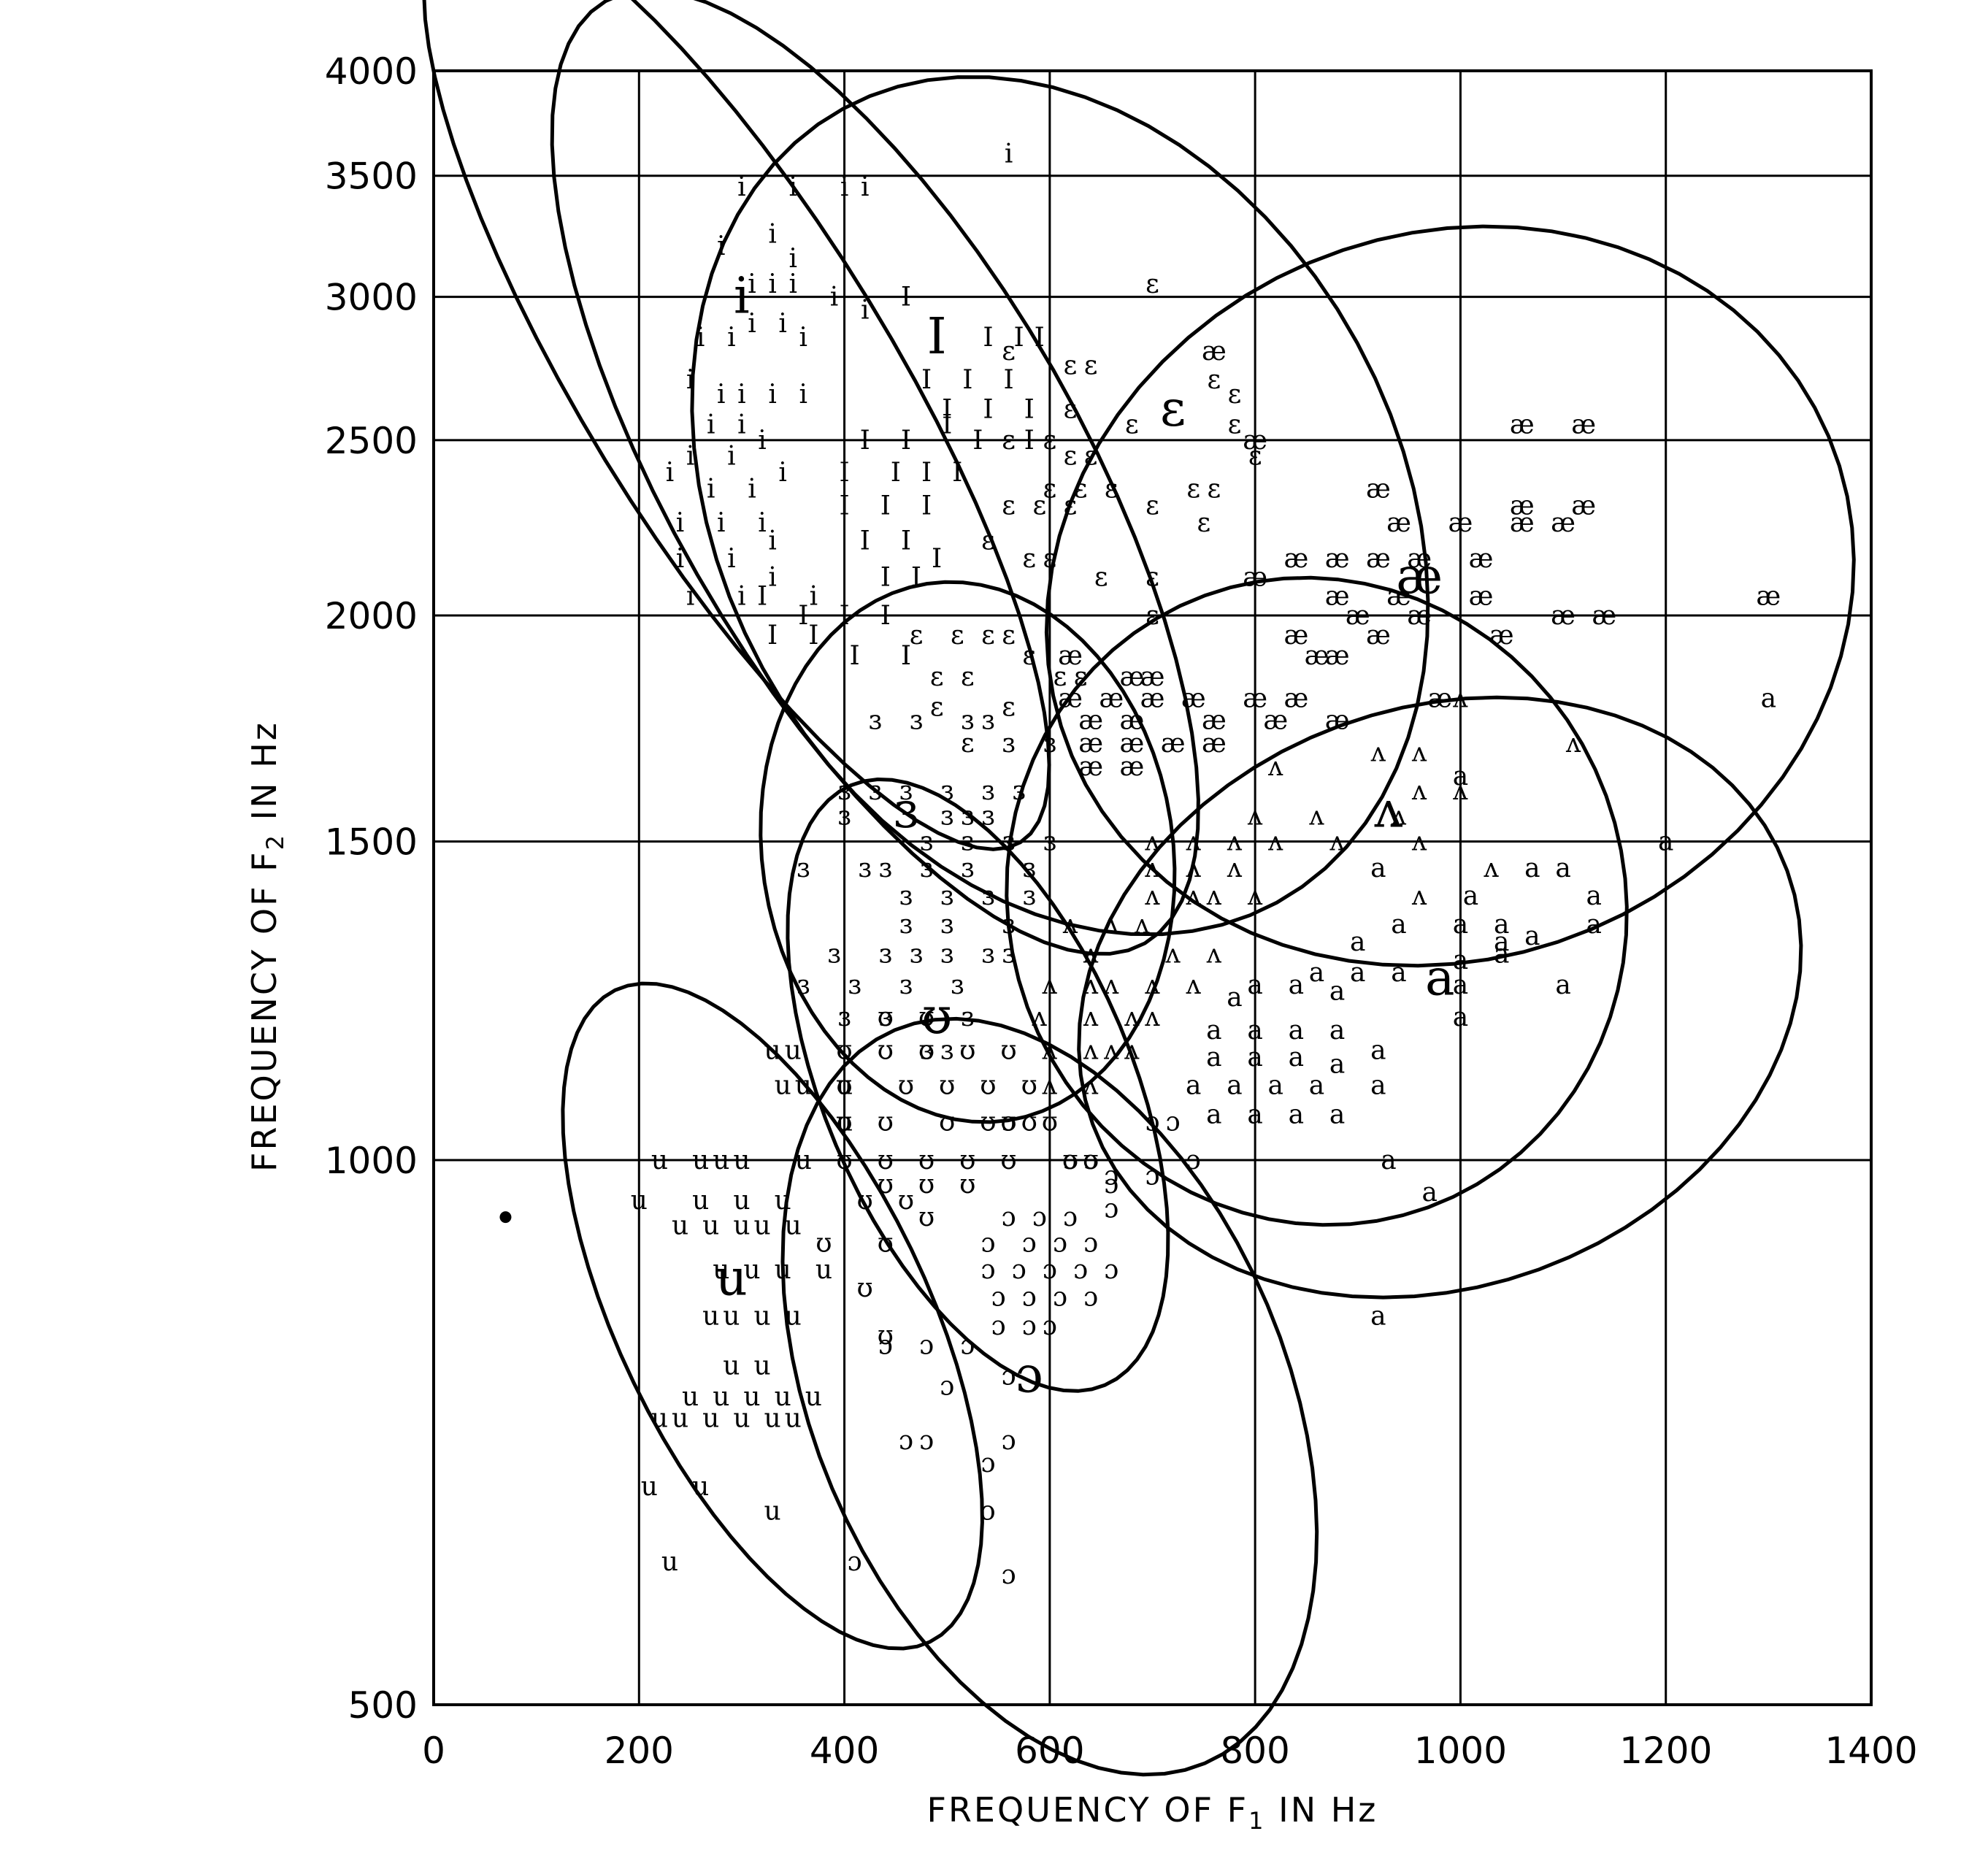  Describe the element at coordinates (1049, 1751) in the screenshot. I see `x-tick-label: 600` at that location.